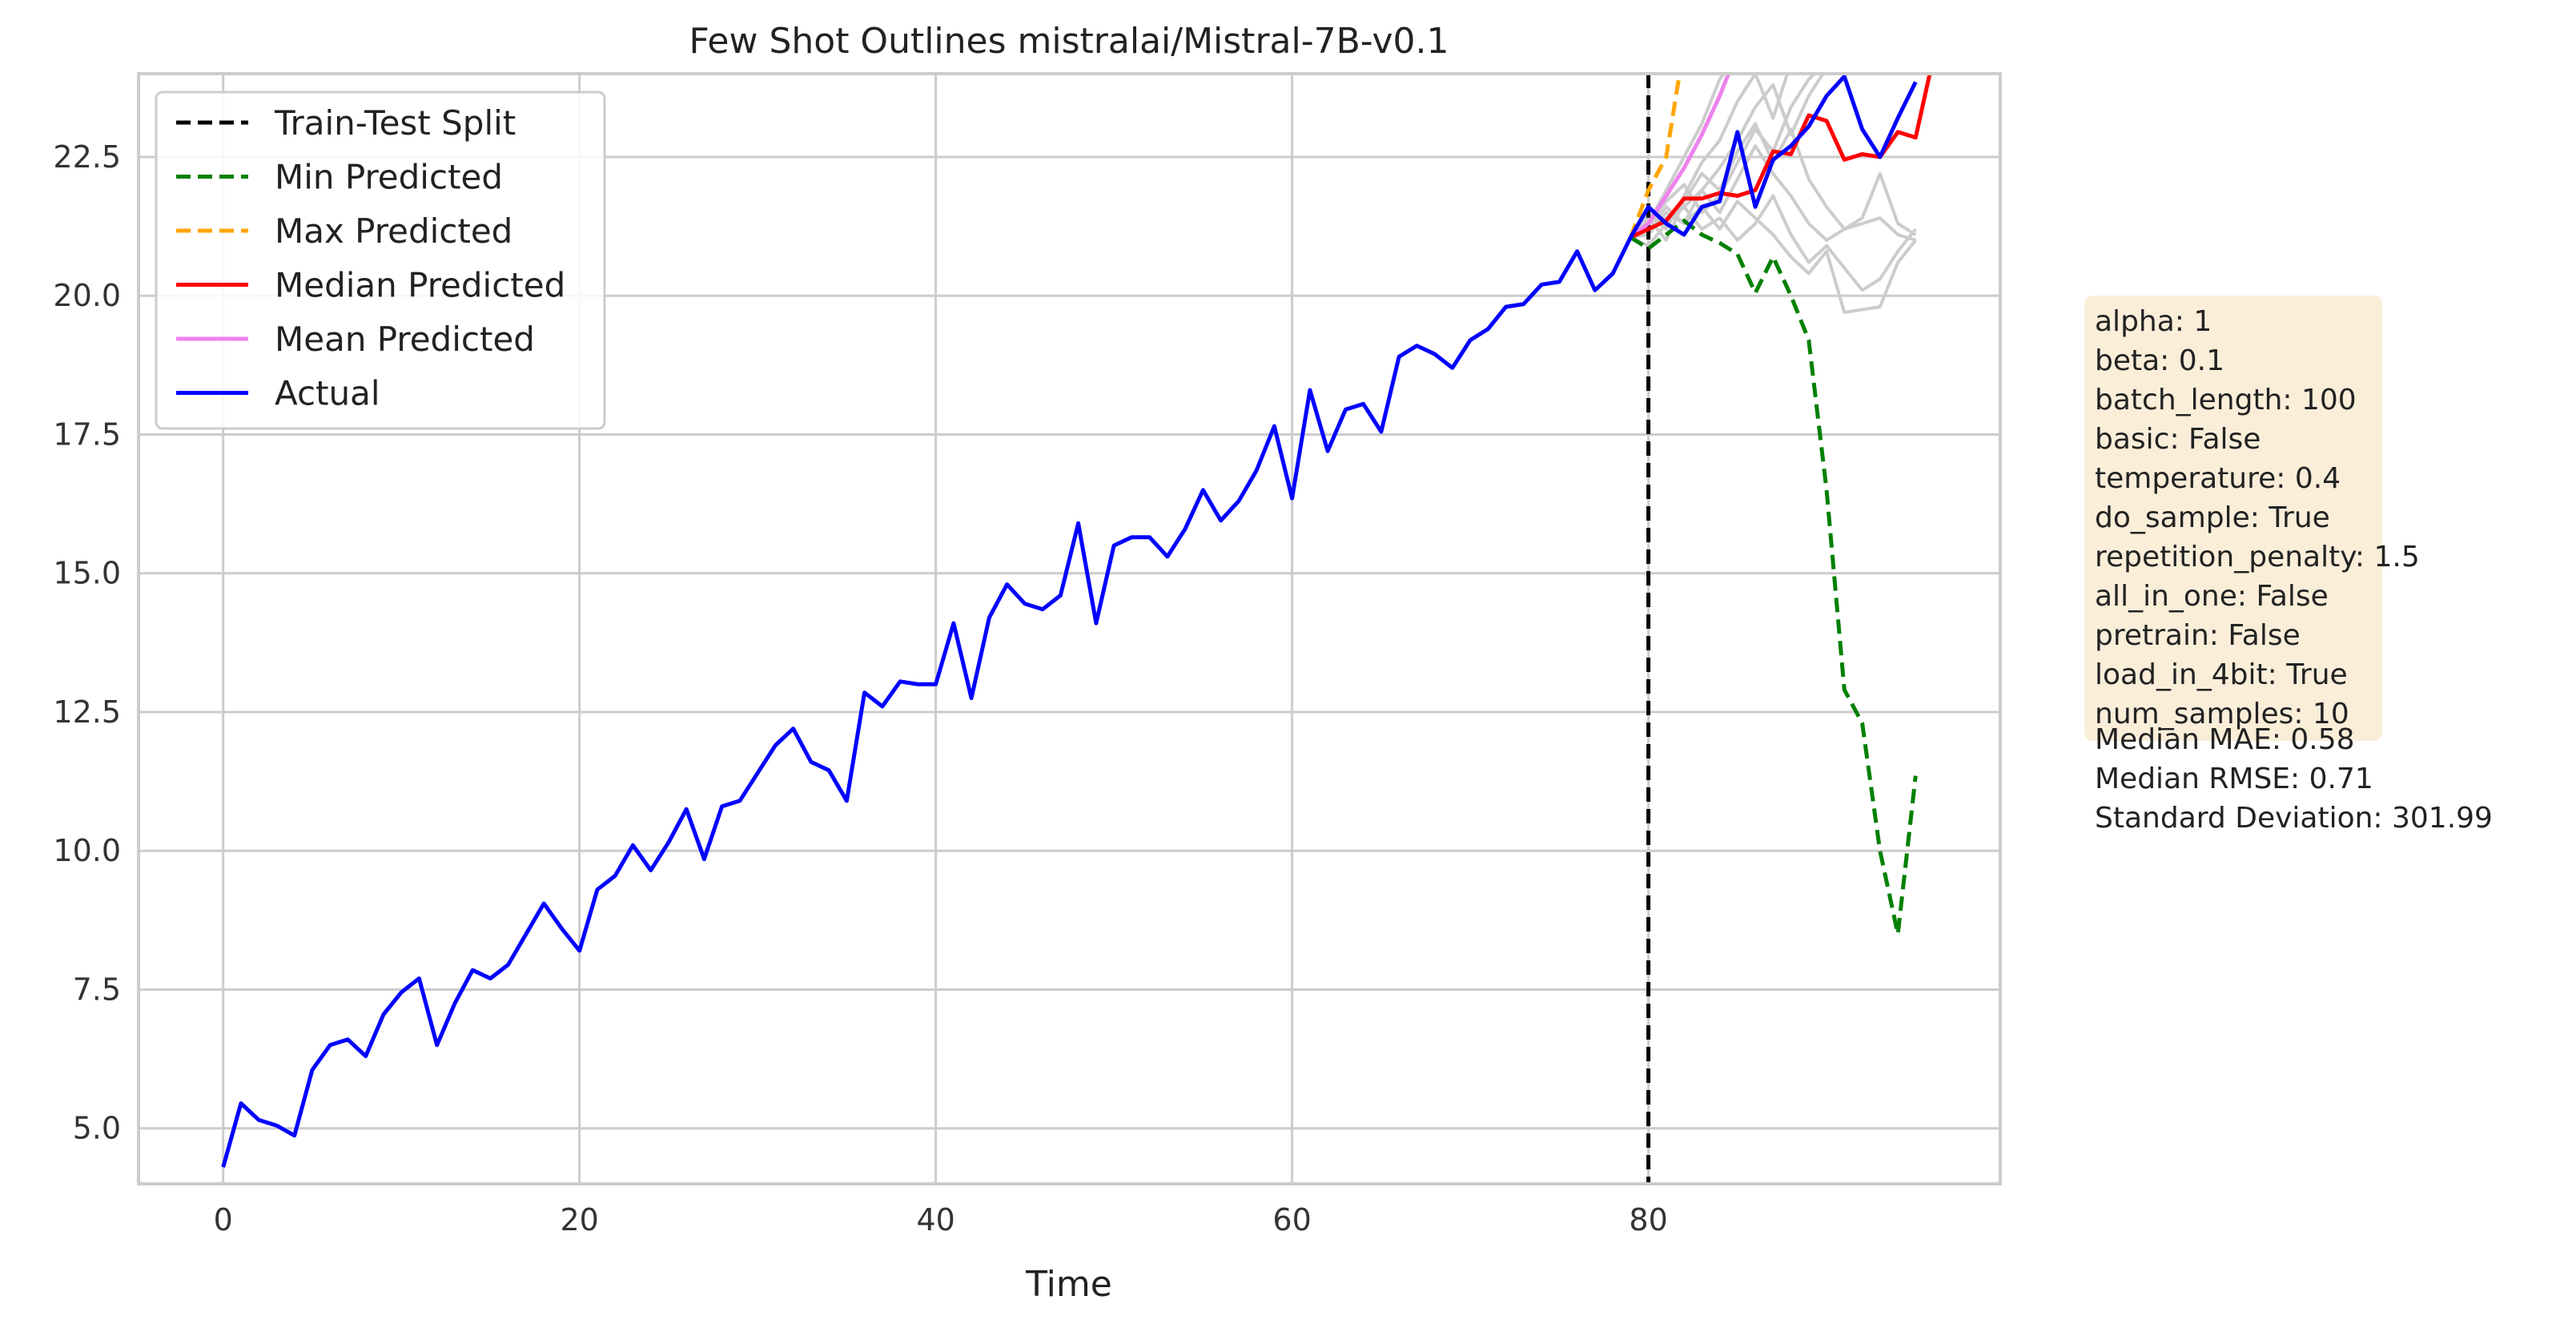 Image resolution: width=2576 pixels, height=1328 pixels. Describe the element at coordinates (2222, 714) in the screenshot. I see `param-line: num_samples: 10` at that location.